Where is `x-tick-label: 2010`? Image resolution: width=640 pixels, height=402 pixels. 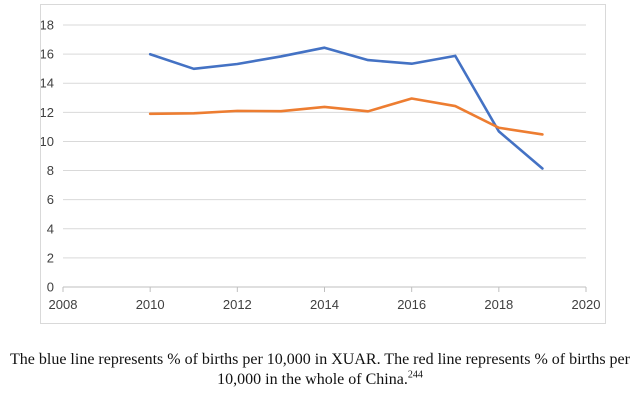 x-tick-label: 2010 is located at coordinates (150, 304).